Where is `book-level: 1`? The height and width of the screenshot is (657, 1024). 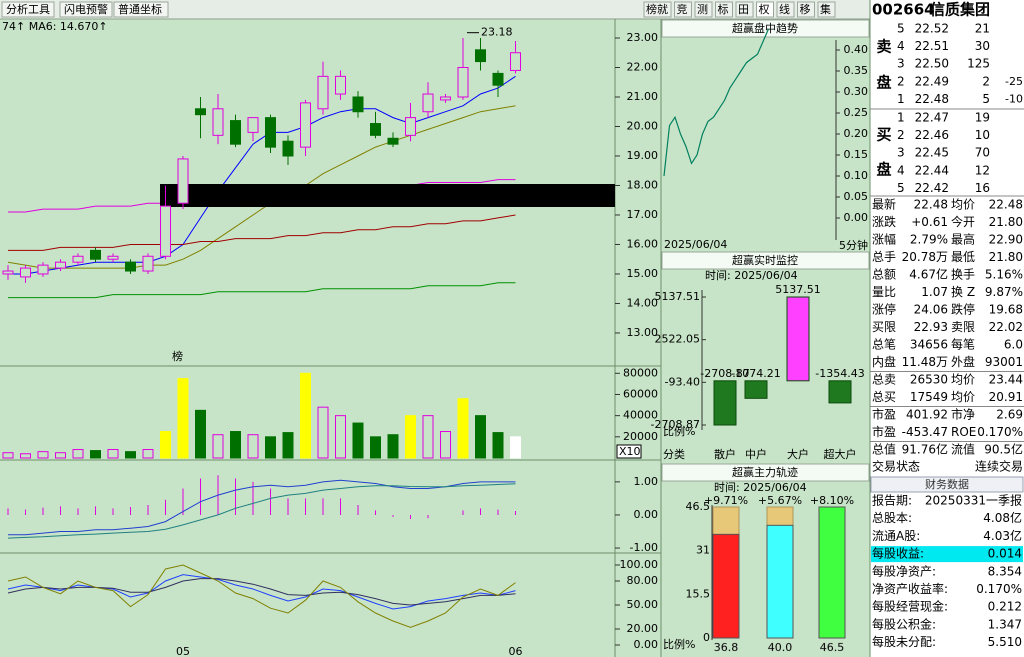 book-level: 1 is located at coordinates (901, 118).